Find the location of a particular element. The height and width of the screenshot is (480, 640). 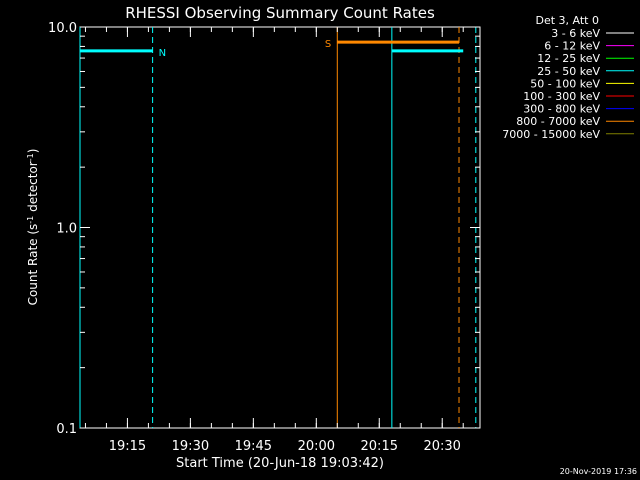

y-axis-label: Count Rate (s-1 detector-1) is located at coordinates (33, 227).